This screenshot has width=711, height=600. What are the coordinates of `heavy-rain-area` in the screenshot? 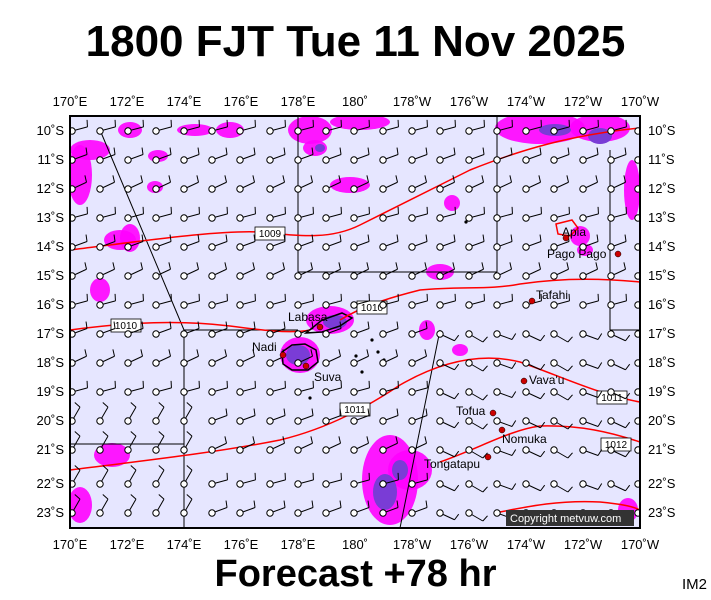 It's located at (385, 492).